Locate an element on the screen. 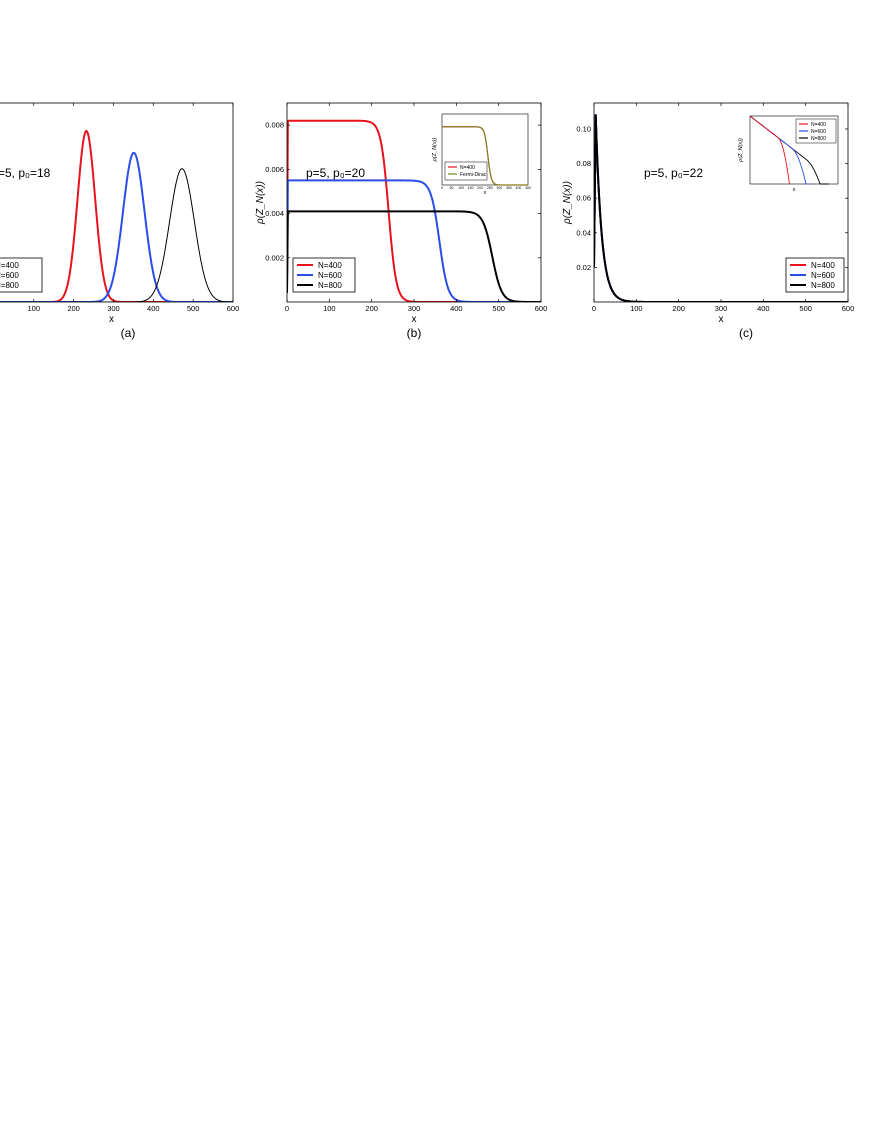  inset-x-tick-label: 150 is located at coordinates (471, 188).